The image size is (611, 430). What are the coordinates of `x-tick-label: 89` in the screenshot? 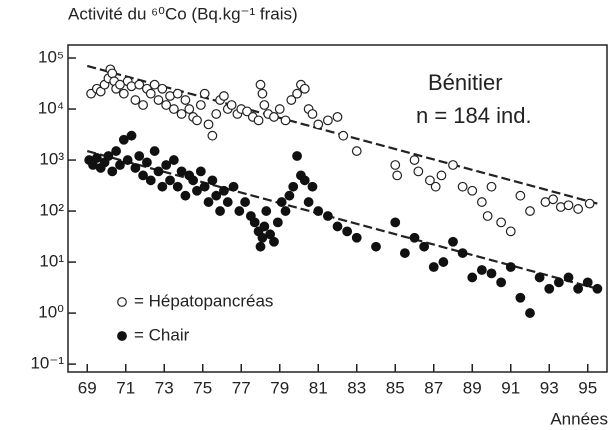 It's located at (472, 387).